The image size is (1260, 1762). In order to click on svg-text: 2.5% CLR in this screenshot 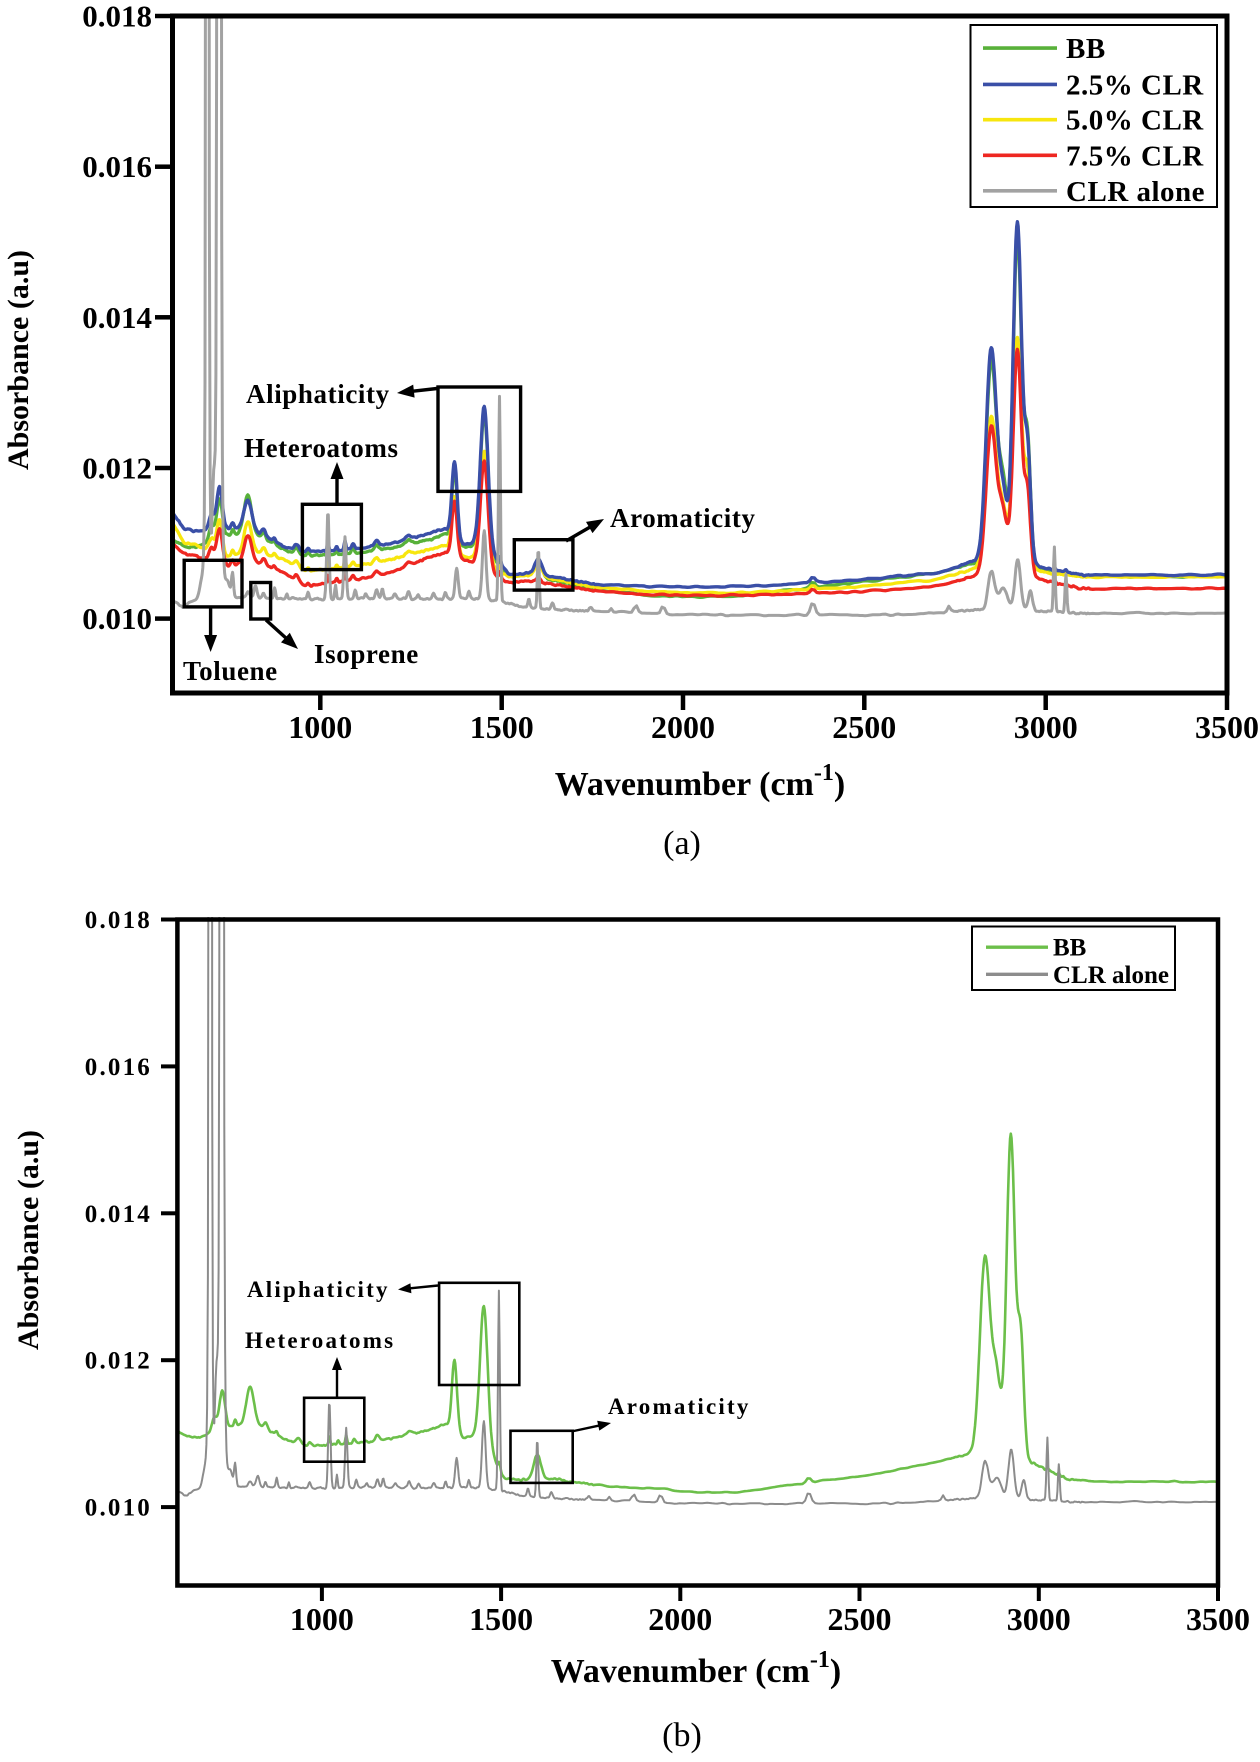, I will do `click(1135, 85)`.